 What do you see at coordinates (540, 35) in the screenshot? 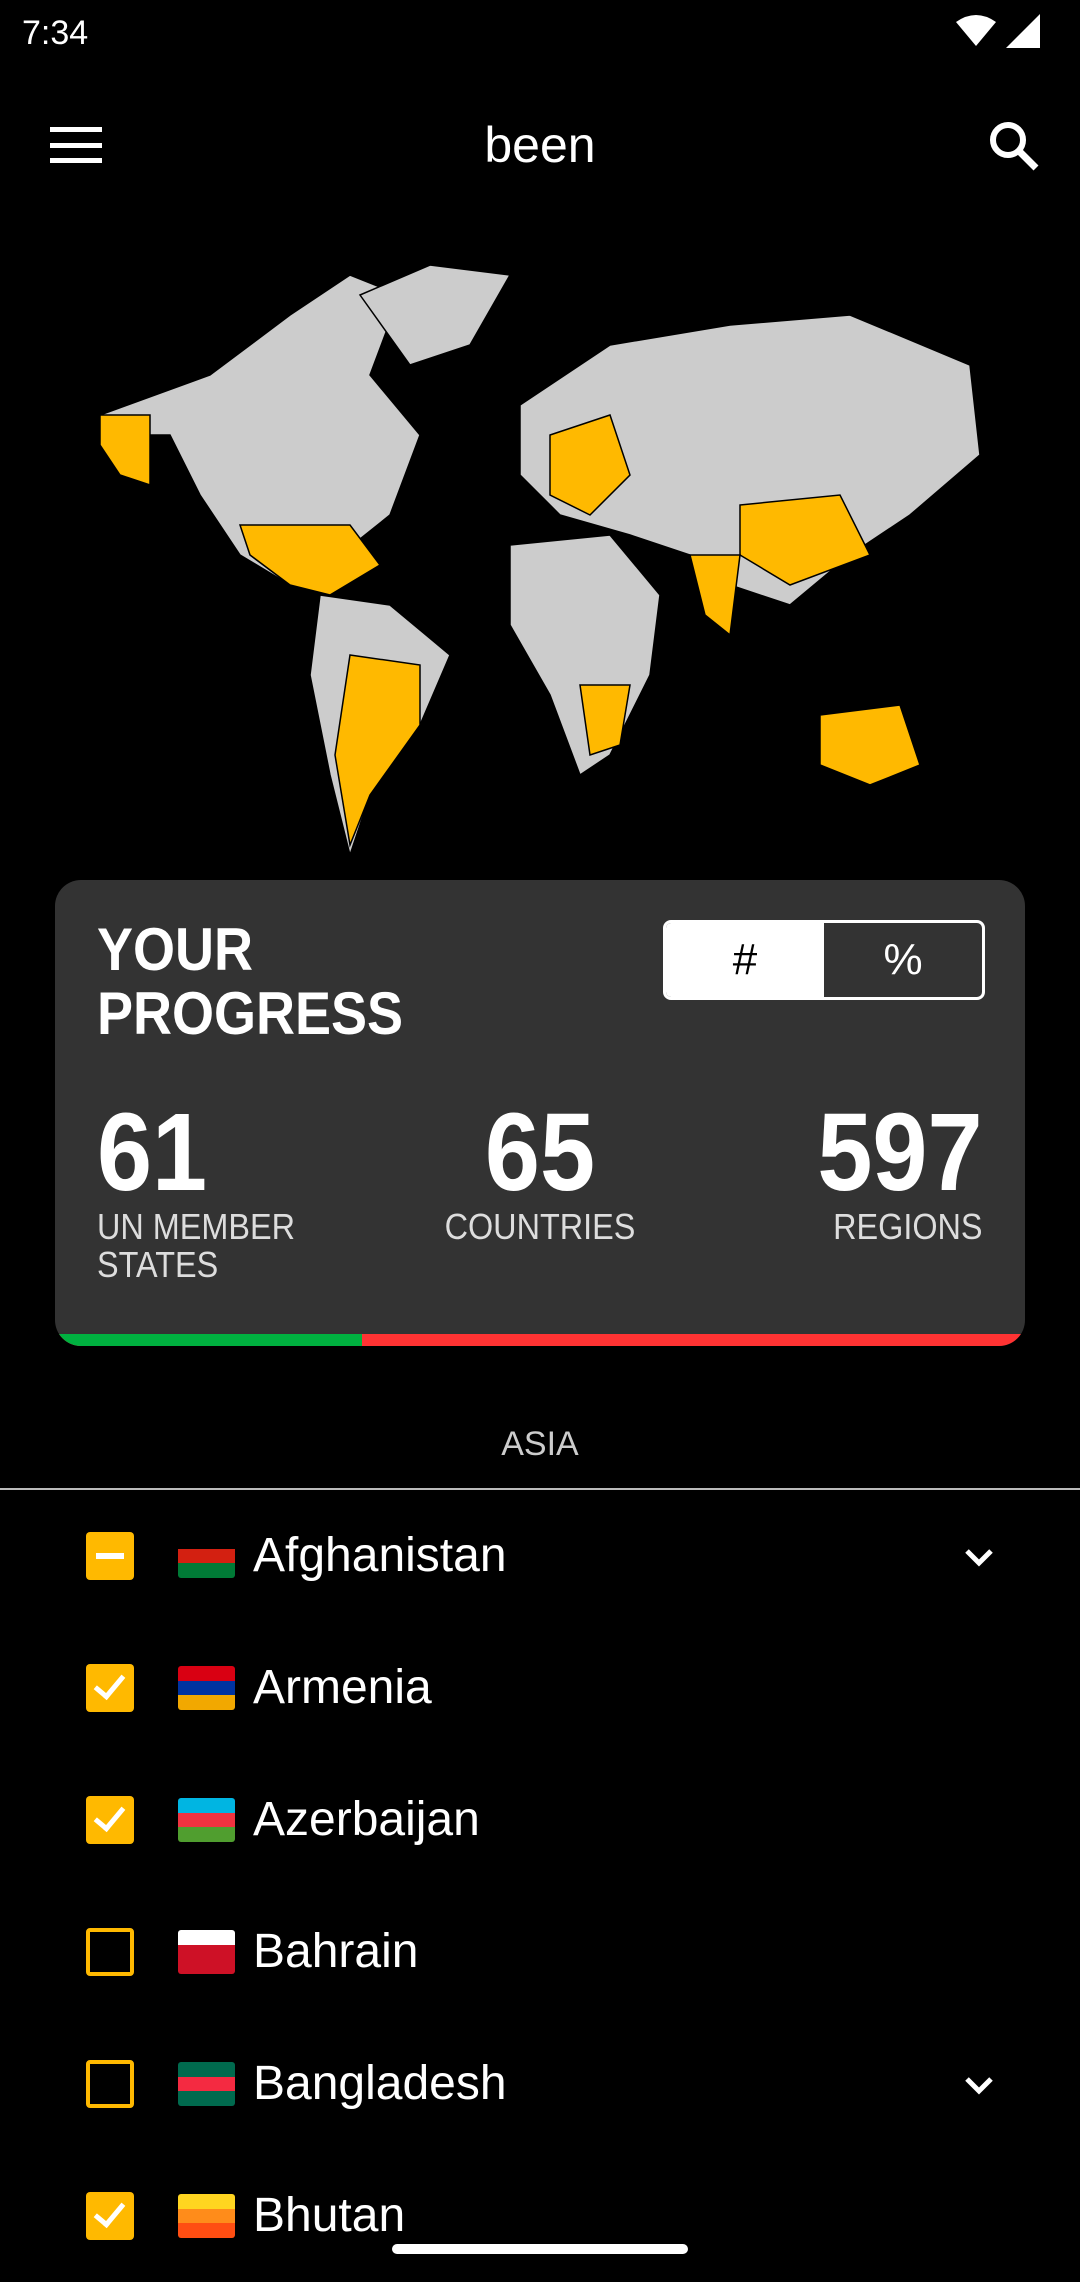
I see `status-bar: 7:34` at bounding box center [540, 35].